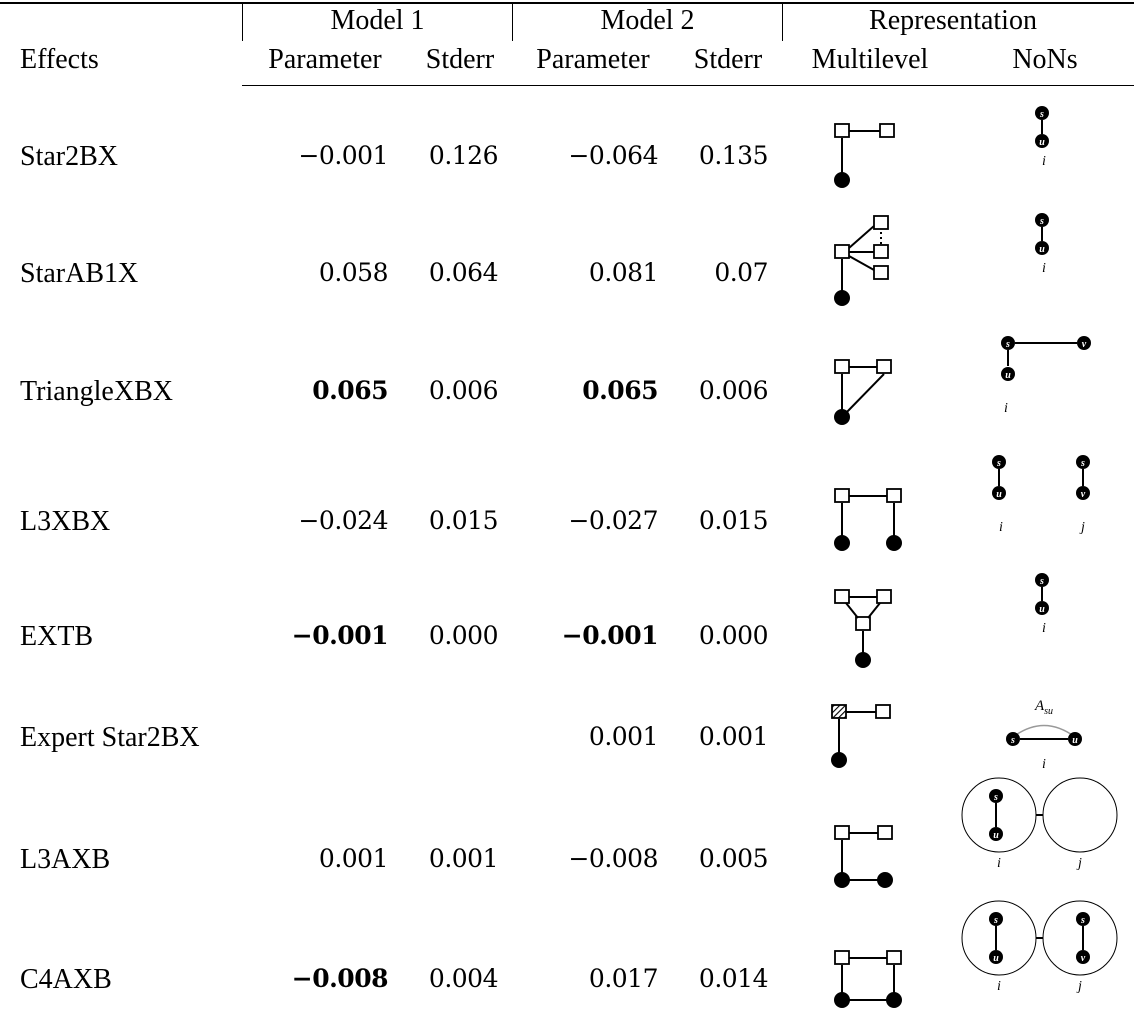  What do you see at coordinates (110, 737) in the screenshot?
I see `effect-label: Expert Star2BX` at bounding box center [110, 737].